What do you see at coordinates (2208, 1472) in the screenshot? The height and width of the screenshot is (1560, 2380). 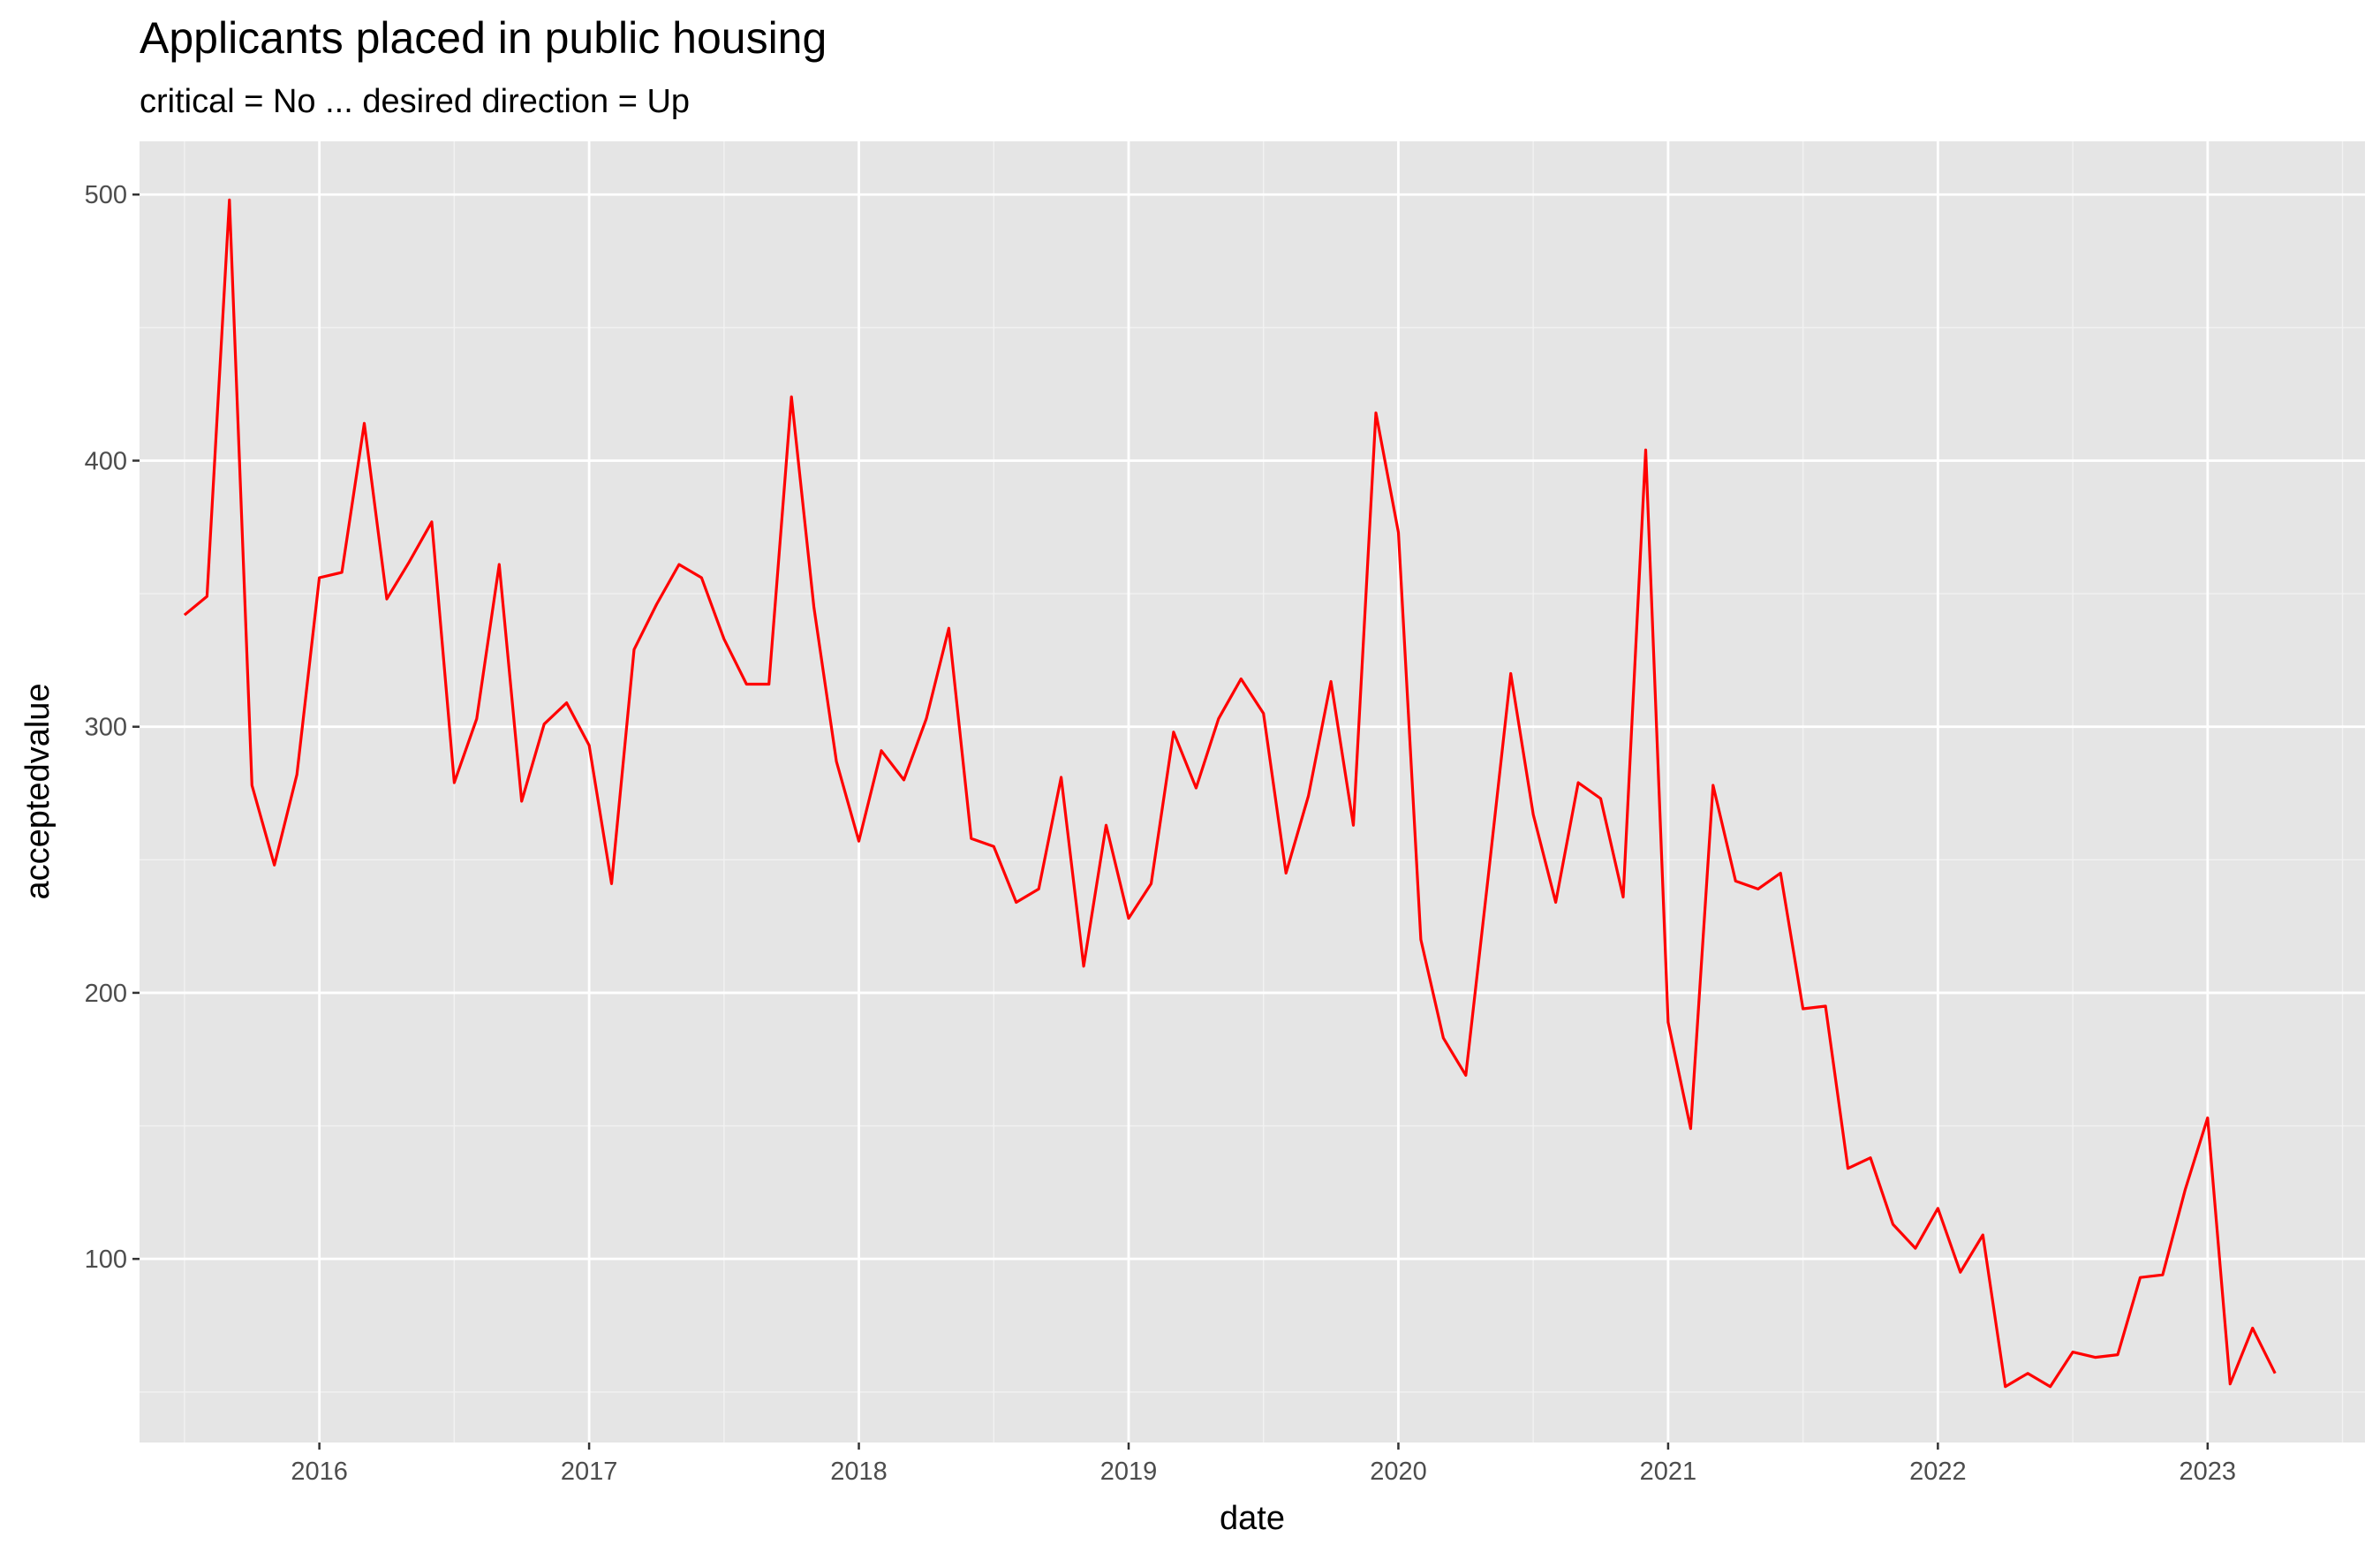 I see `x-tick-label: 2023` at bounding box center [2208, 1472].